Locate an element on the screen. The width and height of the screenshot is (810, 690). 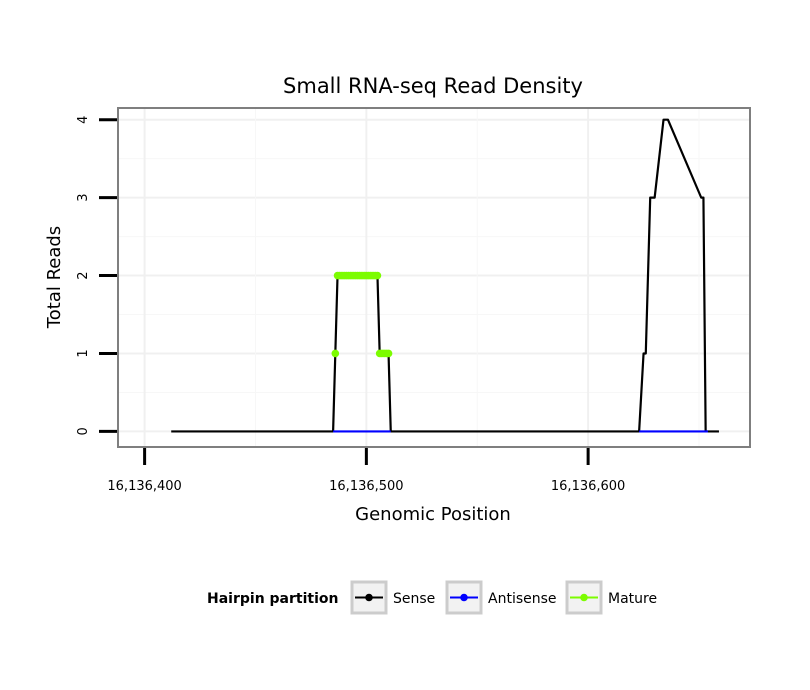
x-axis: 16,136,400 16,136,500 16,136,600 is located at coordinates (366, 471).